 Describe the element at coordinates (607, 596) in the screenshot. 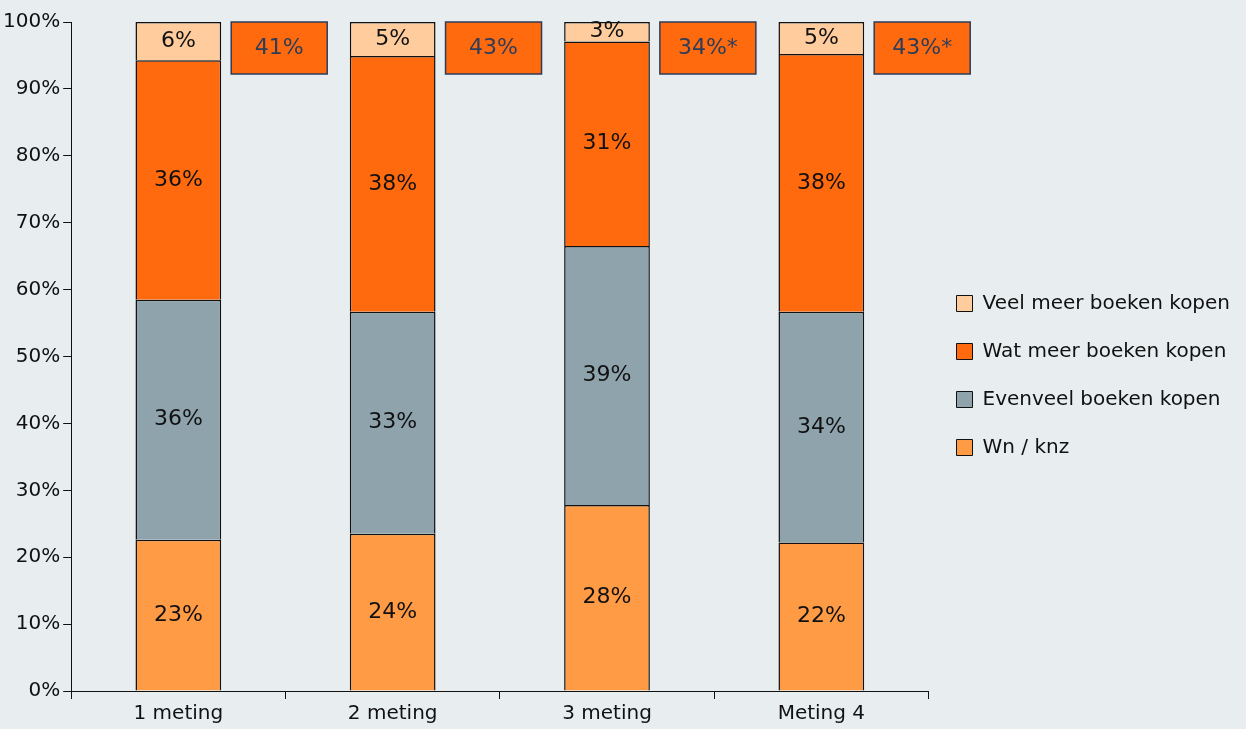

I see `data-label: 28%` at that location.